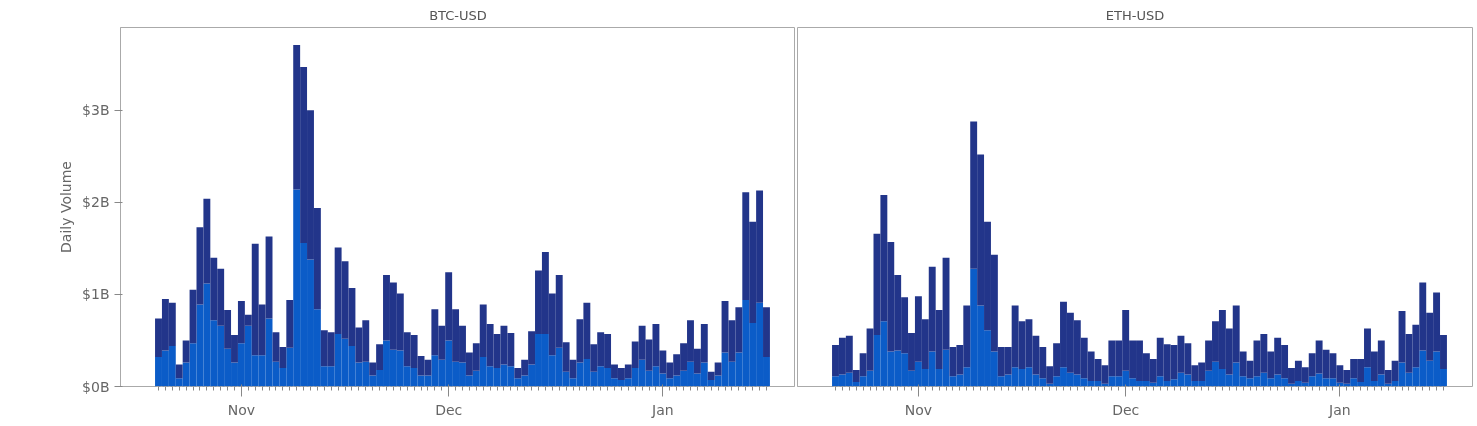  Describe the element at coordinates (1135, 15) in the screenshot. I see `chart-title: ETH-USD` at that location.